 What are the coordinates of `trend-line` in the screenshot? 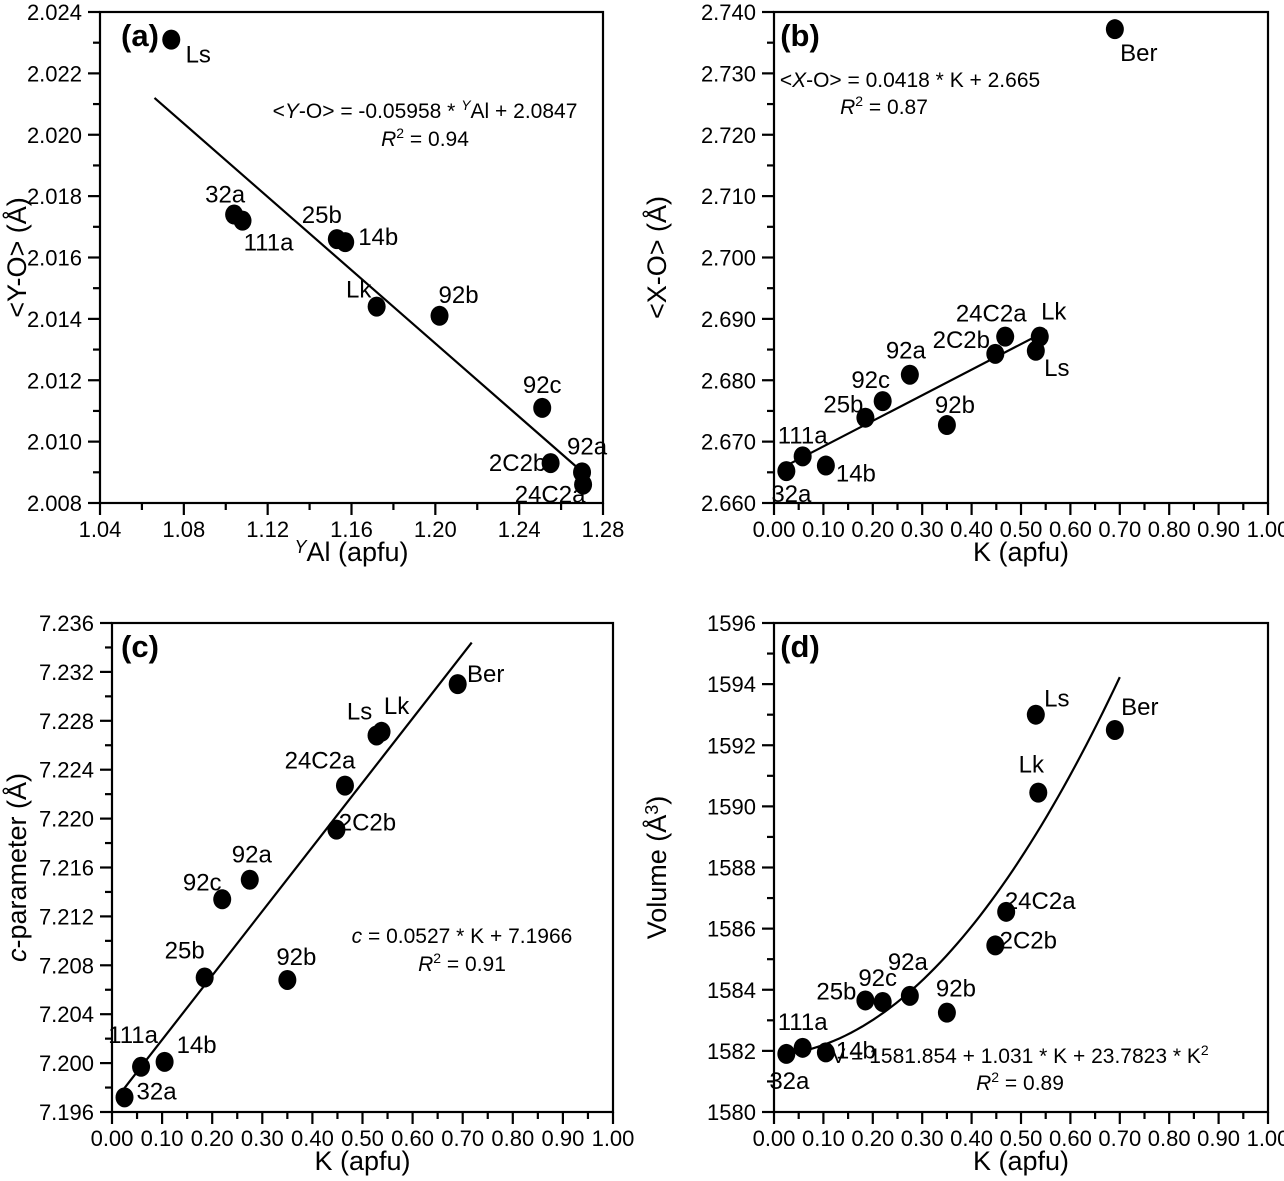 It's located at (297, 866).